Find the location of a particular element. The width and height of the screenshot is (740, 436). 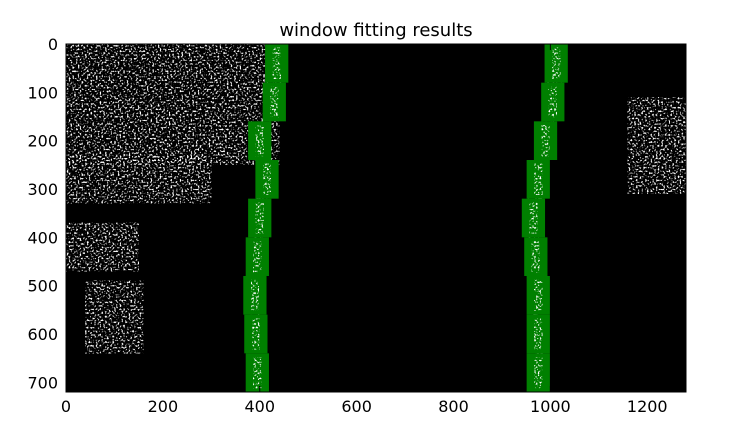

right-edge-pixels is located at coordinates (656, 145).